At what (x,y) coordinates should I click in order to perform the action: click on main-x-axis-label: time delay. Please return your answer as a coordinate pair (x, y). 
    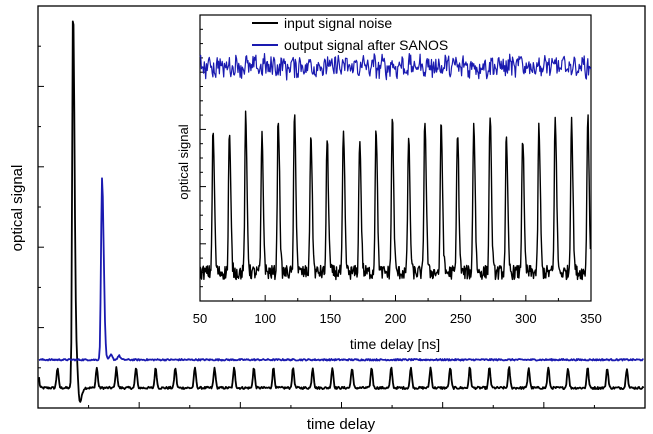
    Looking at the image, I should click on (341, 424).